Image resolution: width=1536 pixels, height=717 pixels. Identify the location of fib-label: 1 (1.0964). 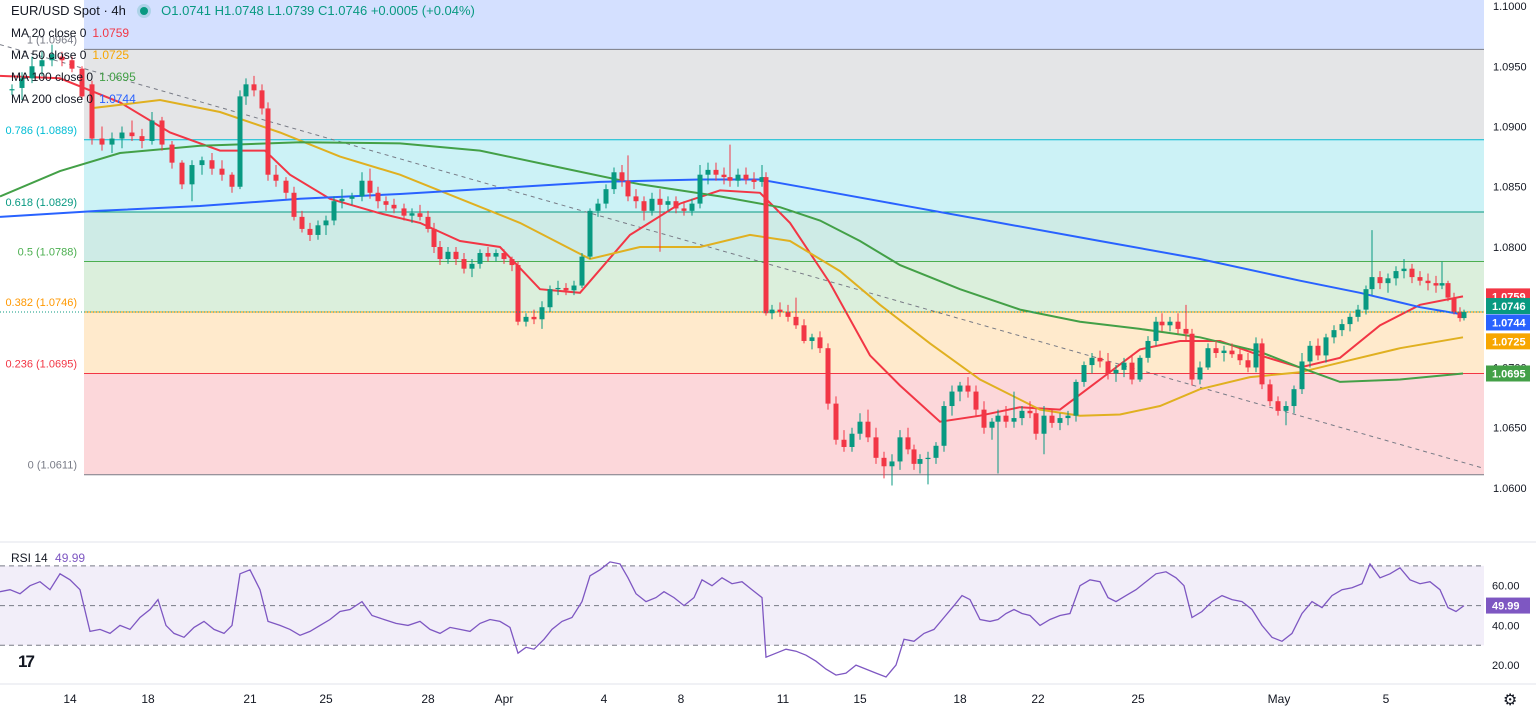
(52, 40).